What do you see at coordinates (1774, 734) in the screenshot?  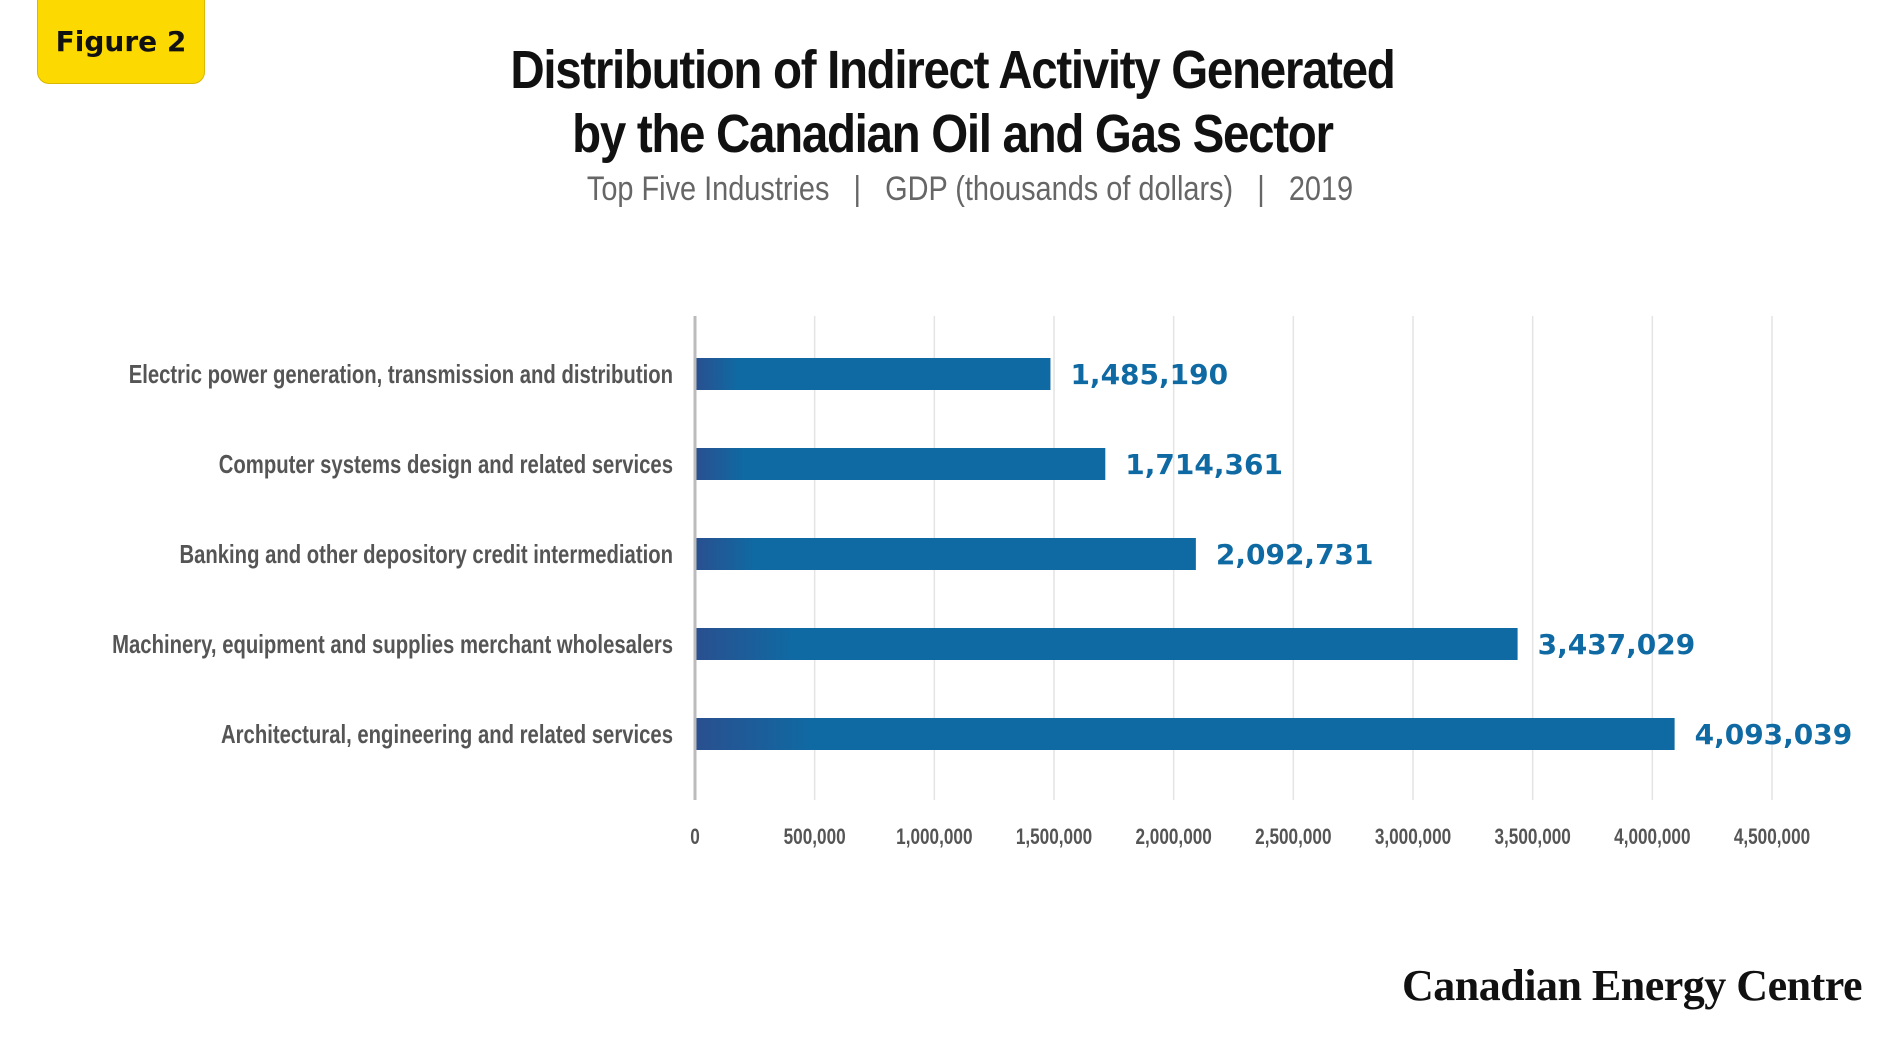 I see `value-label: 4,093,039` at bounding box center [1774, 734].